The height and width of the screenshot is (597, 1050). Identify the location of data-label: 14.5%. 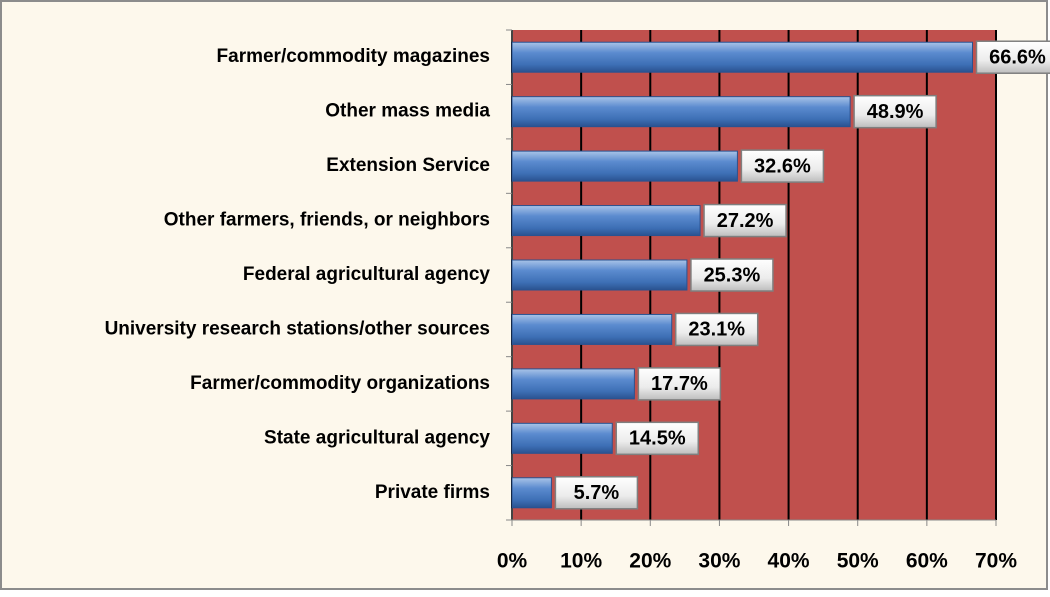
(657, 439).